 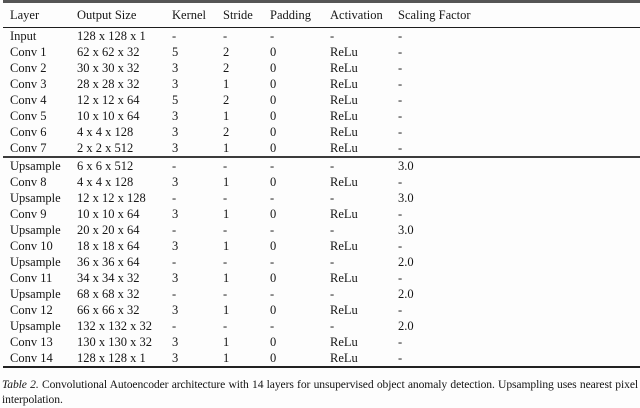 I want to click on table-cell: Conv 5, so click(x=28, y=116).